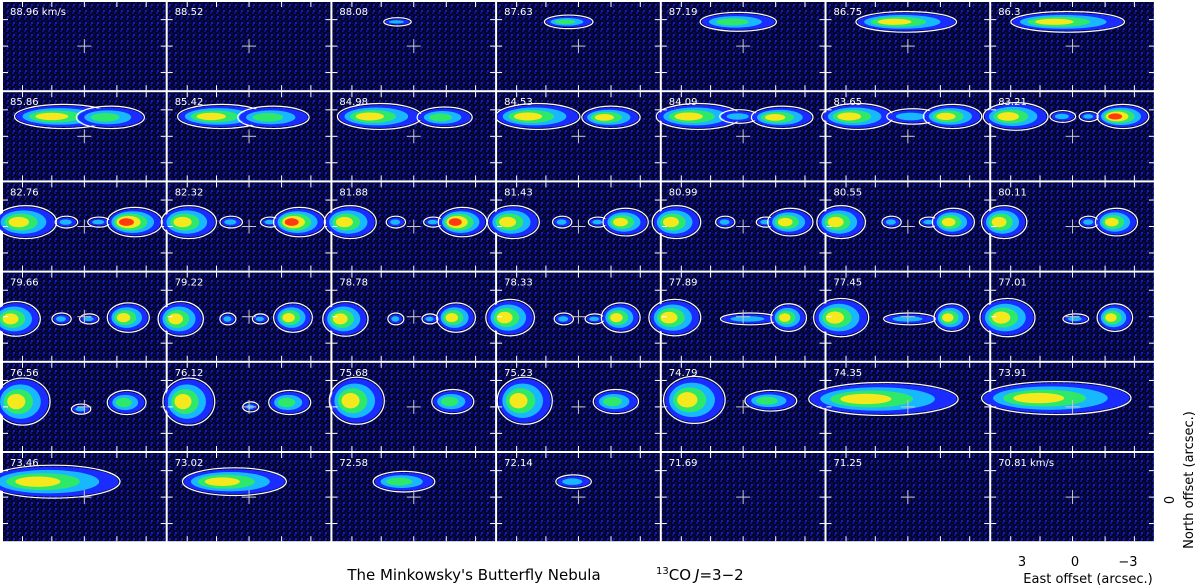 The width and height of the screenshot is (1200, 587). I want to click on channel-velocity-label: 79.66, so click(24, 283).